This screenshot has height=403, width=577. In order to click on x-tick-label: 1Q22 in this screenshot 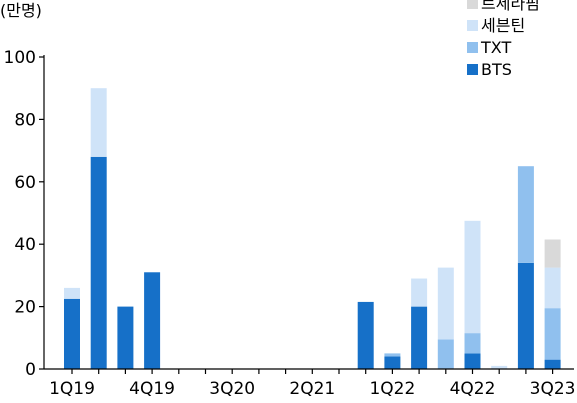, I will do `click(392, 389)`.